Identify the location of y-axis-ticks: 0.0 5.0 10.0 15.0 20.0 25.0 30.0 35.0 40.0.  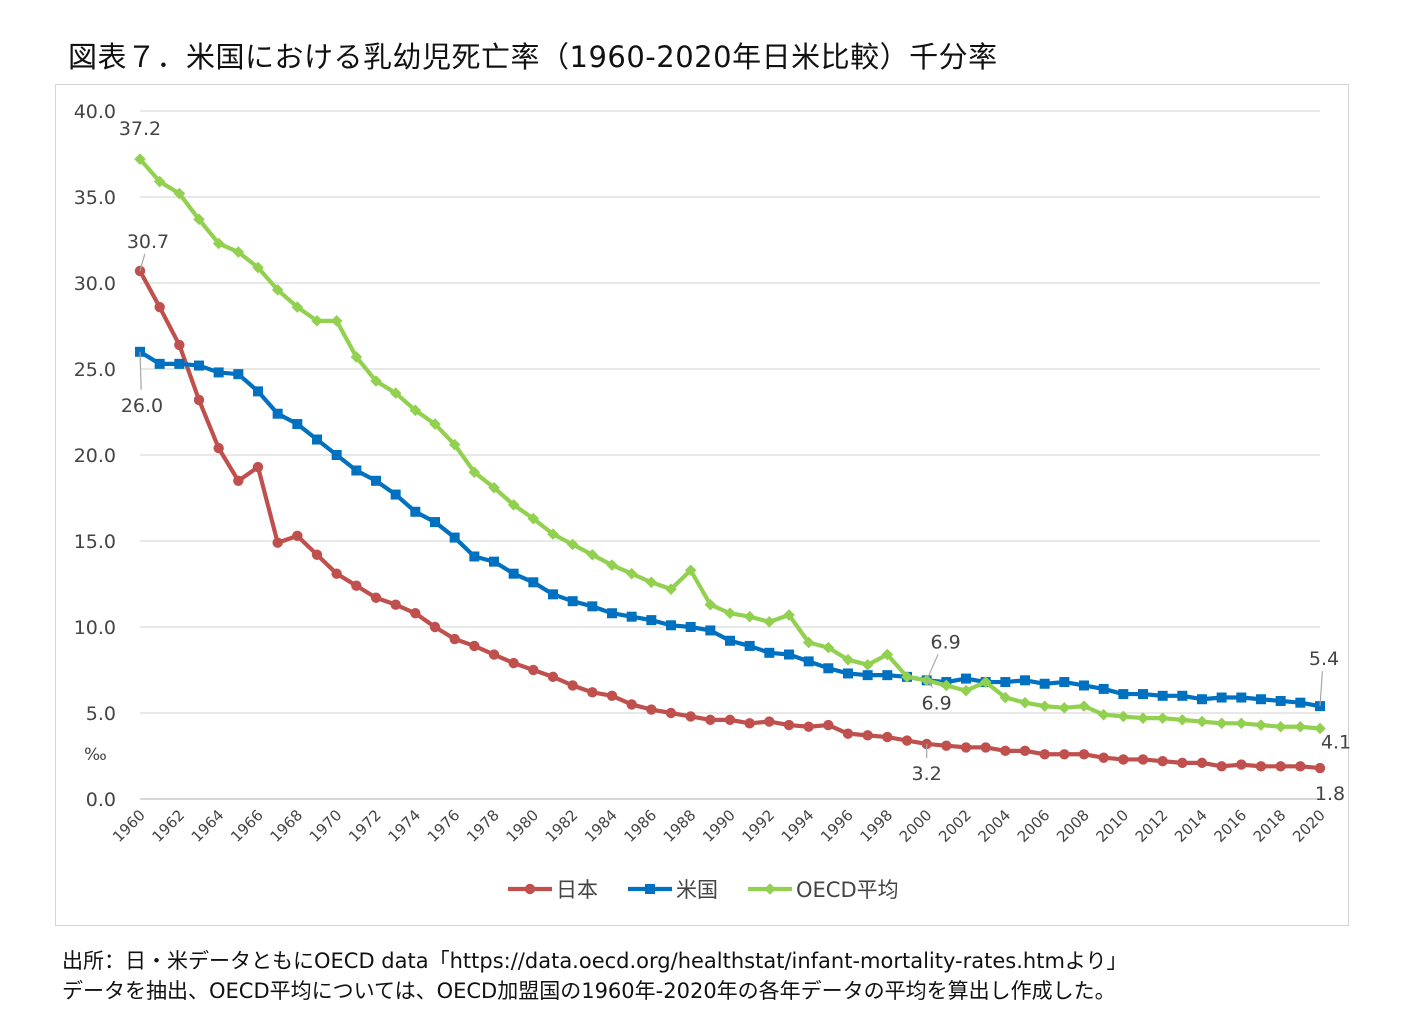
(95, 456).